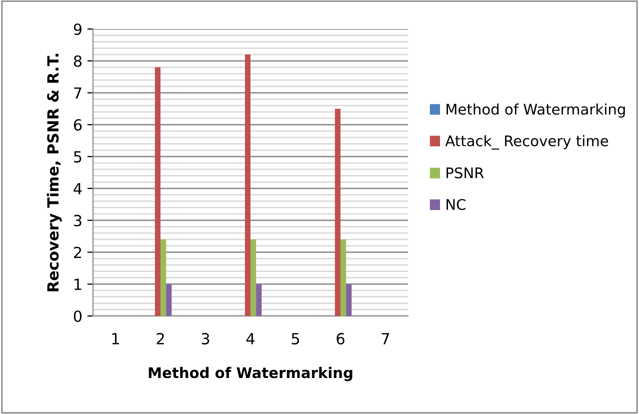 This screenshot has height=414, width=639. Describe the element at coordinates (78, 220) in the screenshot. I see `y-tick-label: 3` at that location.